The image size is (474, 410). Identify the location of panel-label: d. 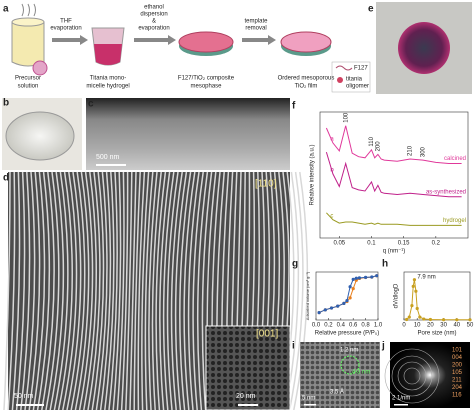
(6, 178).